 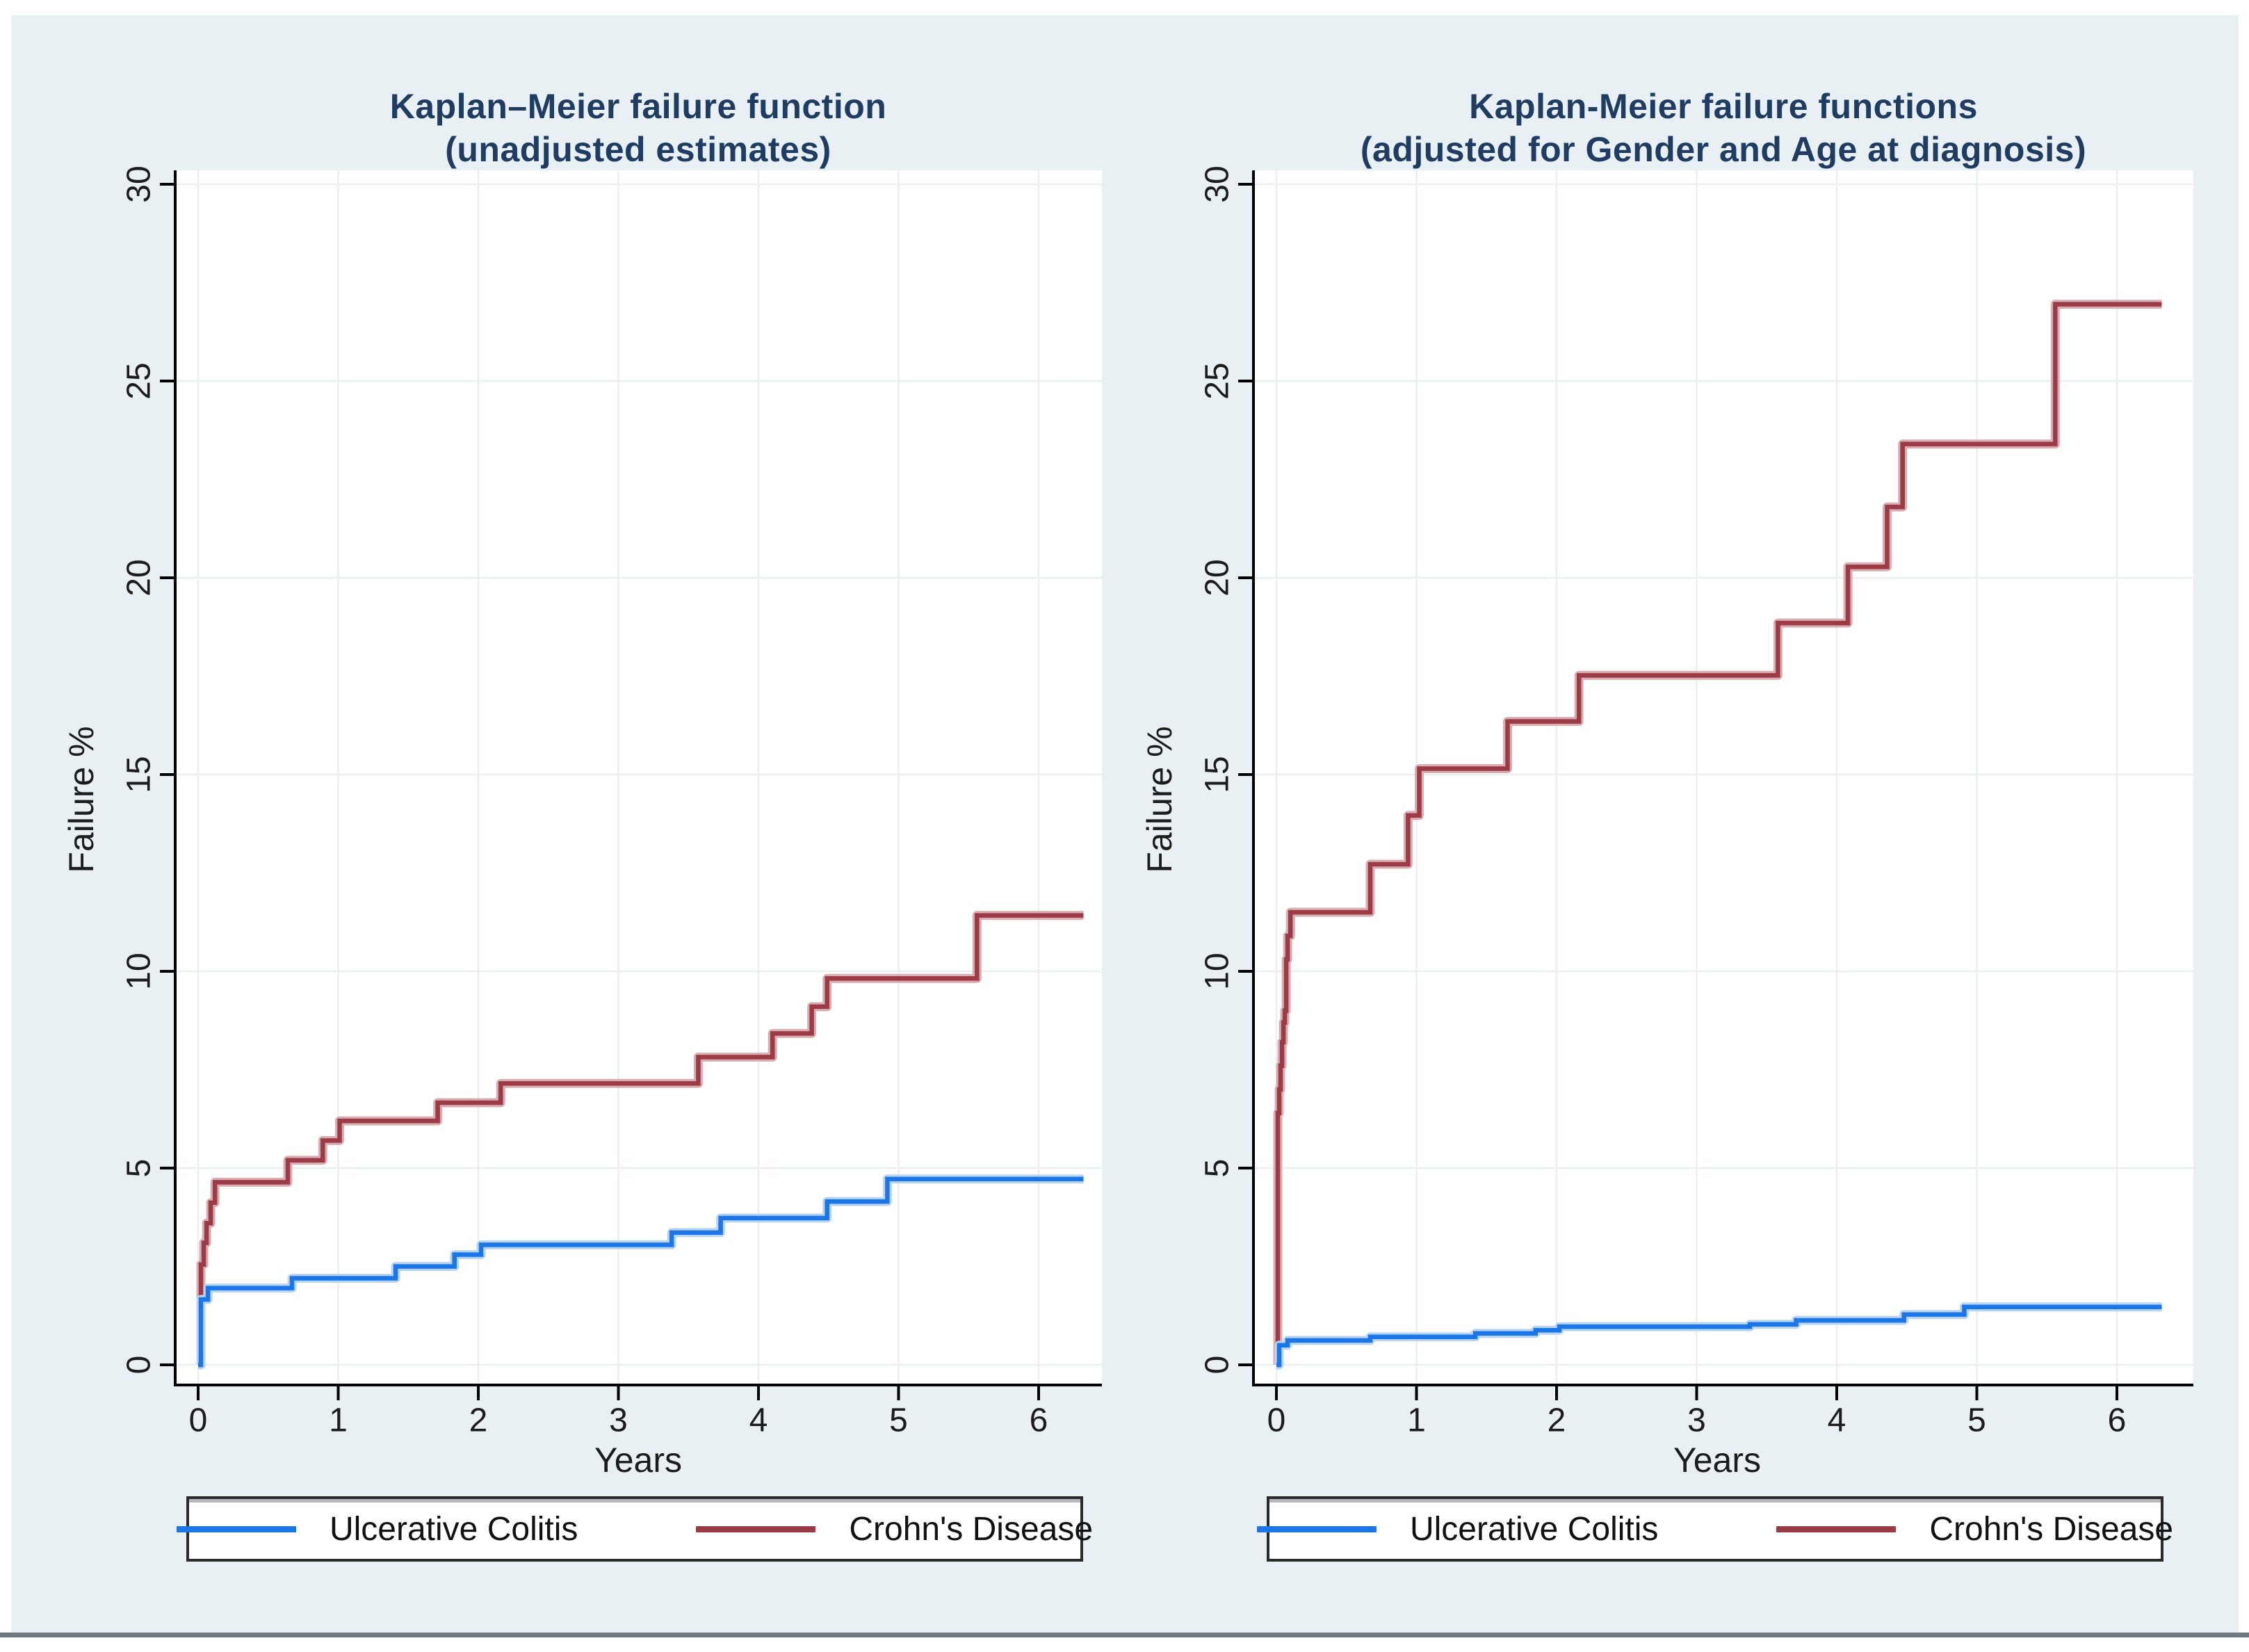 I want to click on crohn-s-disease-curve, so click(x=641, y=1140).